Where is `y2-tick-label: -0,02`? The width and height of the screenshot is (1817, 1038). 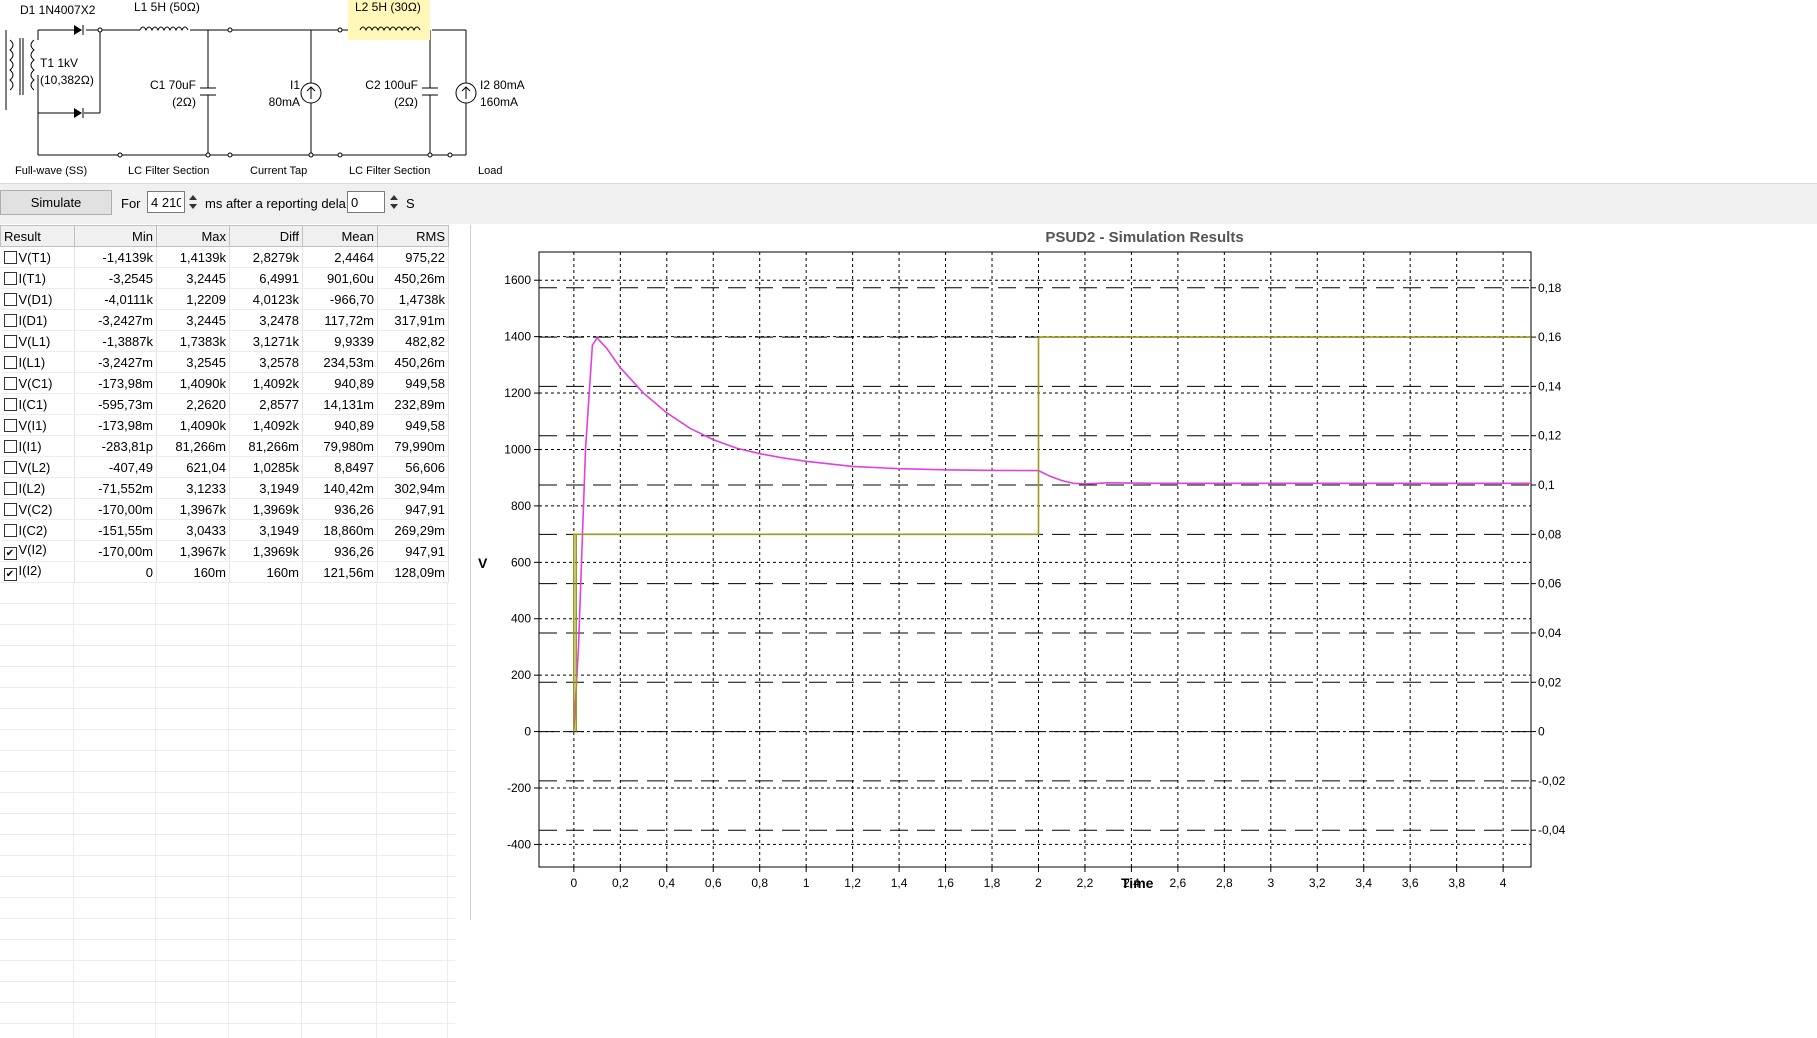 y2-tick-label: -0,02 is located at coordinates (1552, 781).